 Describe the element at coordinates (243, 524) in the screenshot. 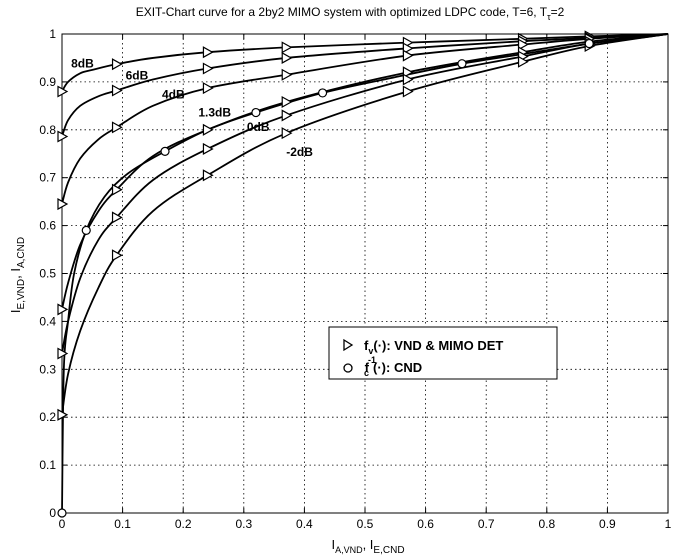

I see `x-tick-label: 0.3` at that location.